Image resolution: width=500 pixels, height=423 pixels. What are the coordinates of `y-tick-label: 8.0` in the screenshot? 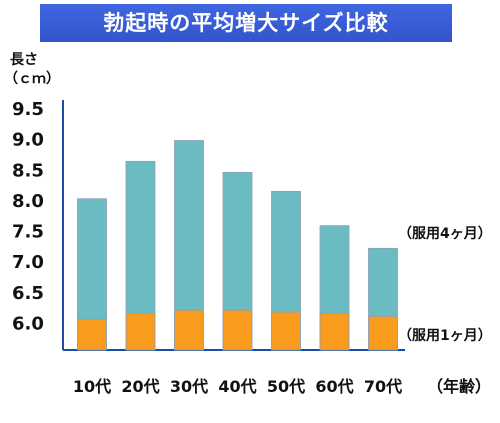 It's located at (28, 201).